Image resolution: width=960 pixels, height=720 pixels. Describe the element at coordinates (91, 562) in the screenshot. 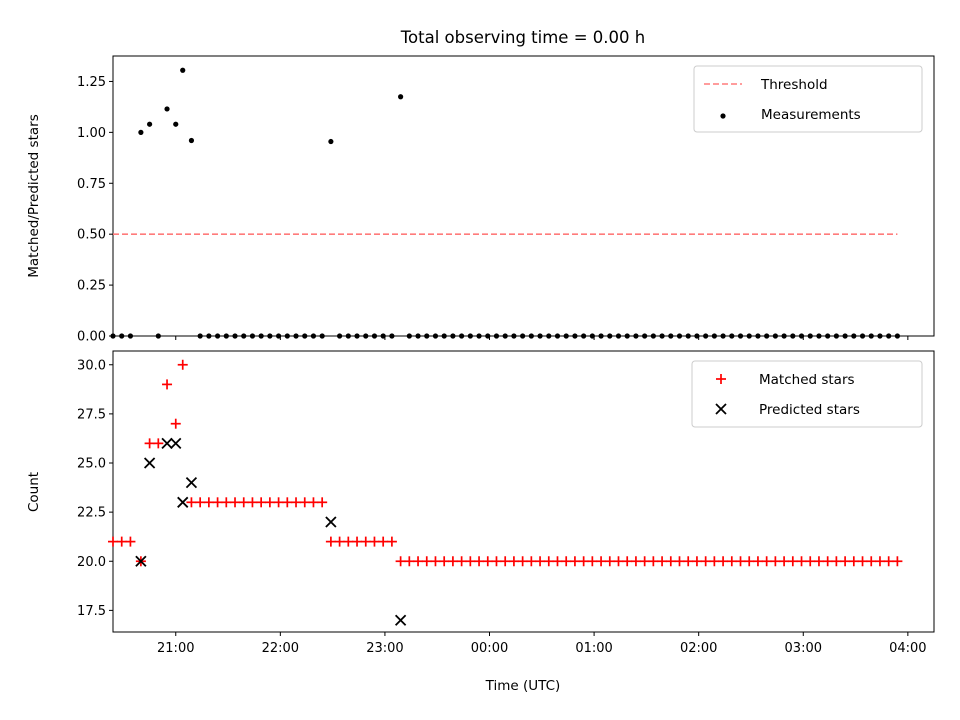

I see `bottom-y-tick-label: 20.0` at that location.